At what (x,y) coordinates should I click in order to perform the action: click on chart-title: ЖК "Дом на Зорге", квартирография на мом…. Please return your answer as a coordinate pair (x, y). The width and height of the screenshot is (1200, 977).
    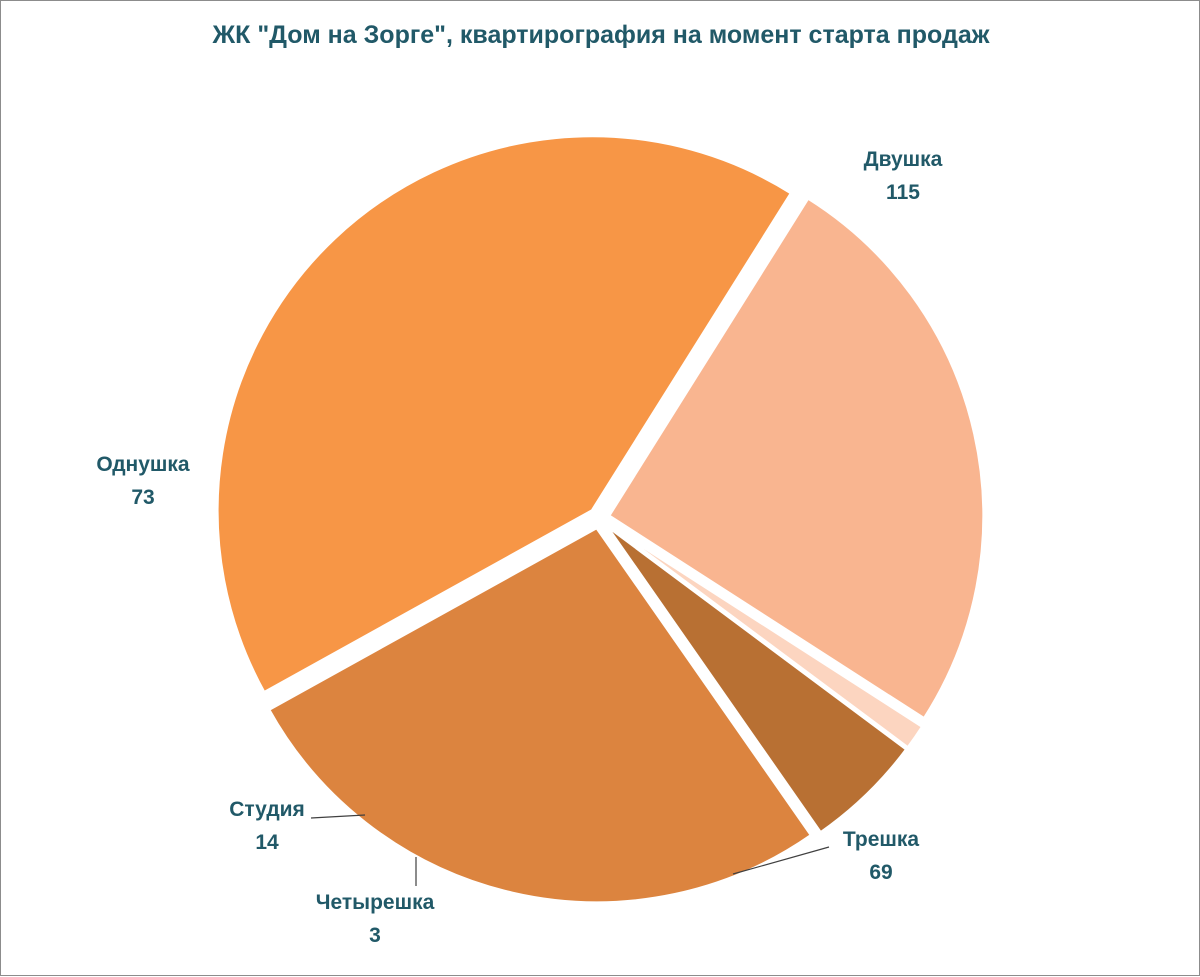
    Looking at the image, I should click on (601, 35).